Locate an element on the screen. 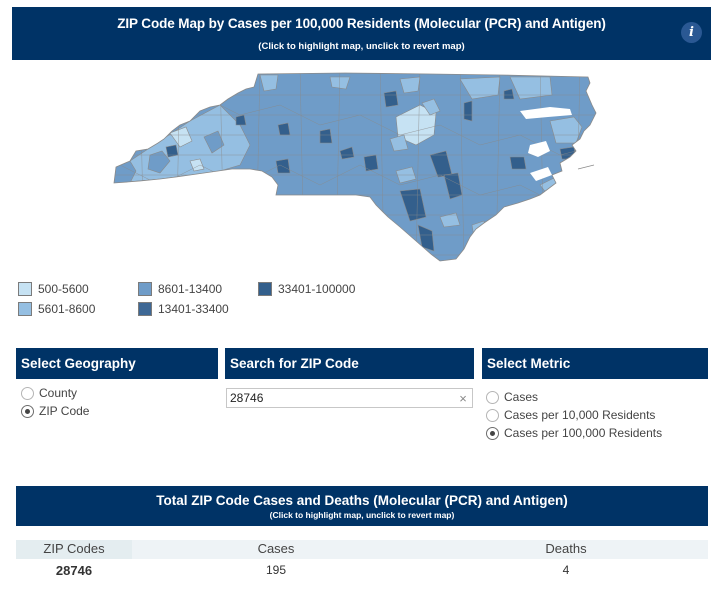 The width and height of the screenshot is (720, 590). clear-icon: × is located at coordinates (463, 398).